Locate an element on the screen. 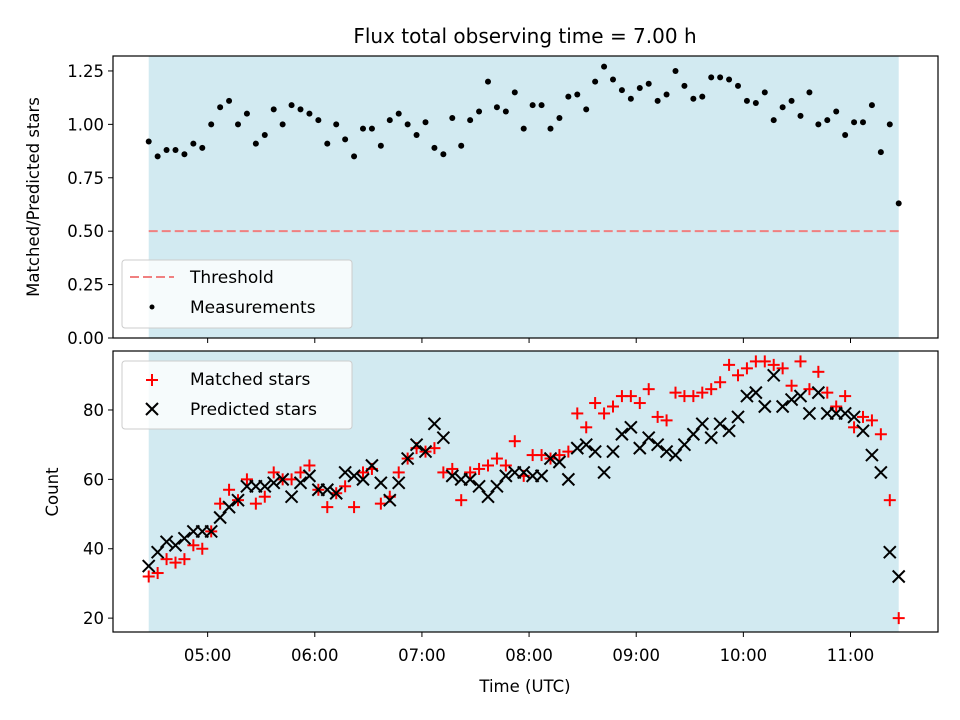 The width and height of the screenshot is (960, 720). top-y-axis-ticks: 0.00 0.25 0.50 0.75 1.00 1.25 is located at coordinates (90, 205).